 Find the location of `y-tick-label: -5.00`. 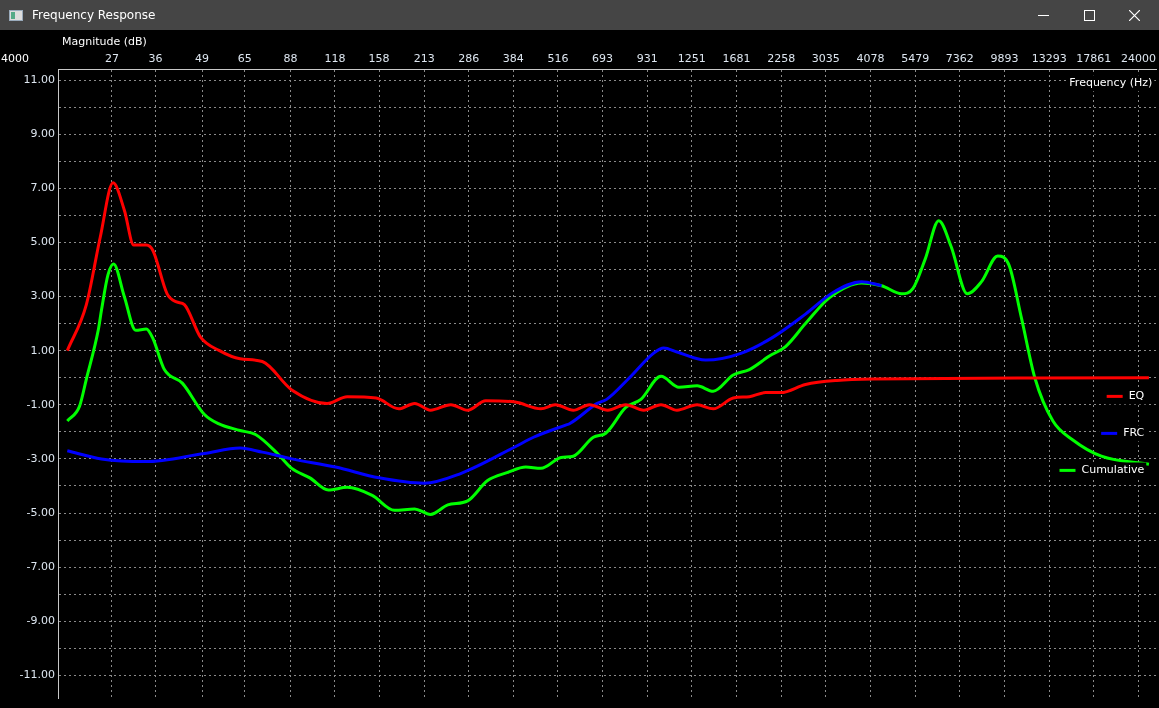

y-tick-label: -5.00 is located at coordinates (40, 512).